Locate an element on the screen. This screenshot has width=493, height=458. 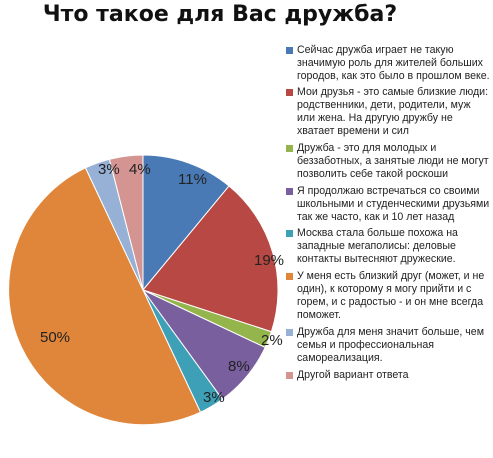
pie-data-label: 4% is located at coordinates (140, 169).